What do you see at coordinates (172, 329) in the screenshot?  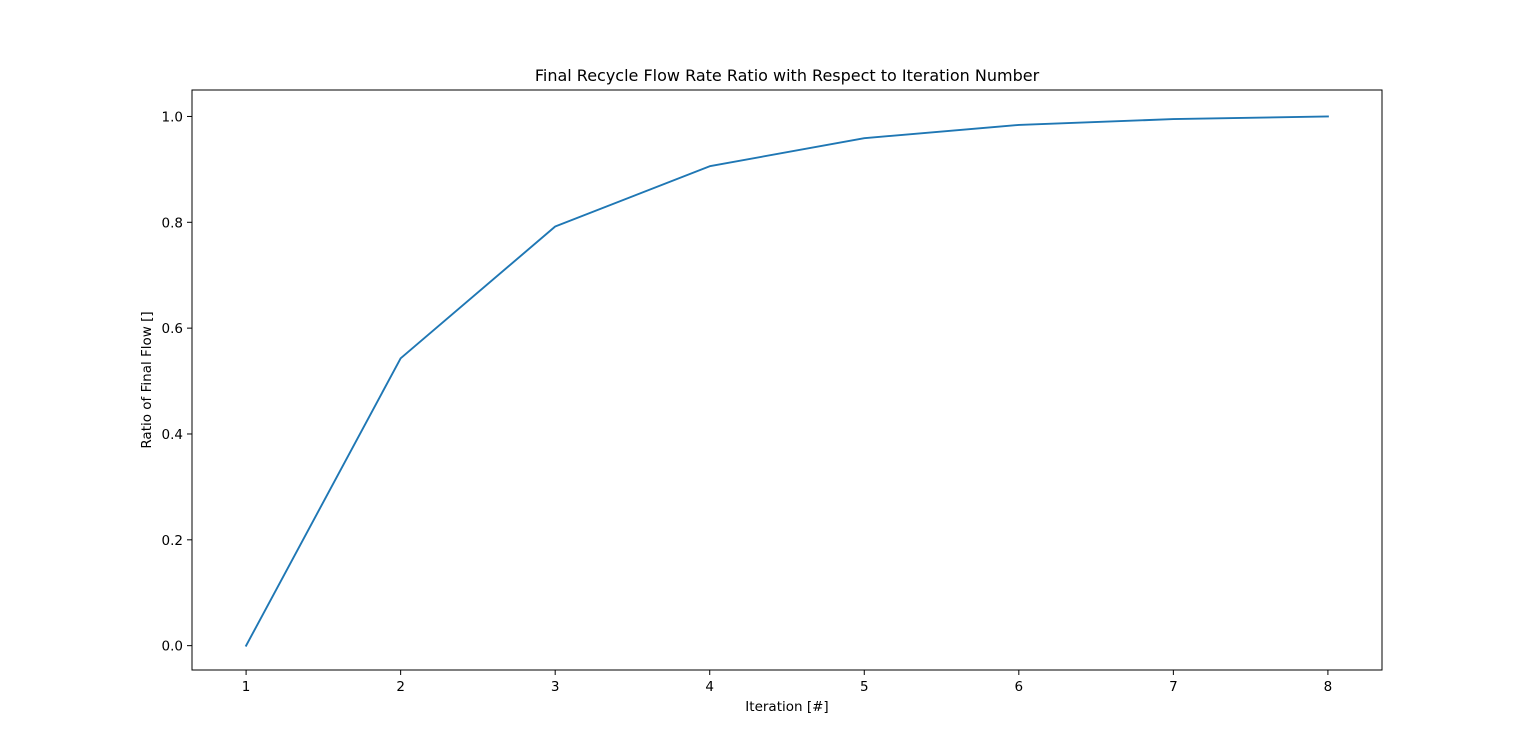 I see `y-tick-label: 0.6` at bounding box center [172, 329].